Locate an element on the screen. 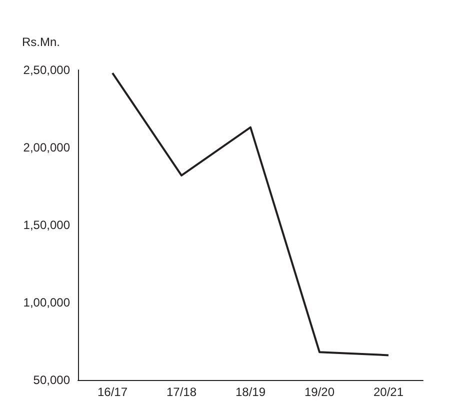 The image size is (459, 419). x-tick-label: 20/21 is located at coordinates (388, 392).